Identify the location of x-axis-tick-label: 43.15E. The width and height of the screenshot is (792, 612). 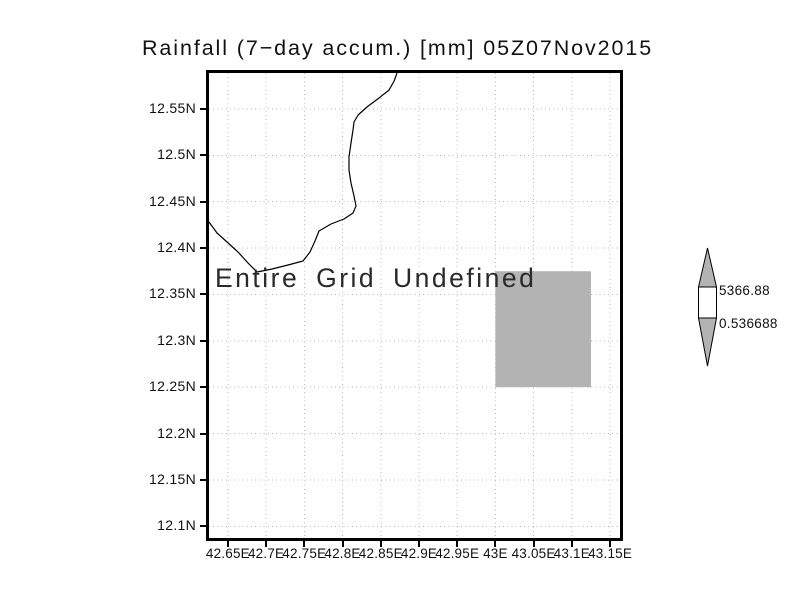
(610, 553).